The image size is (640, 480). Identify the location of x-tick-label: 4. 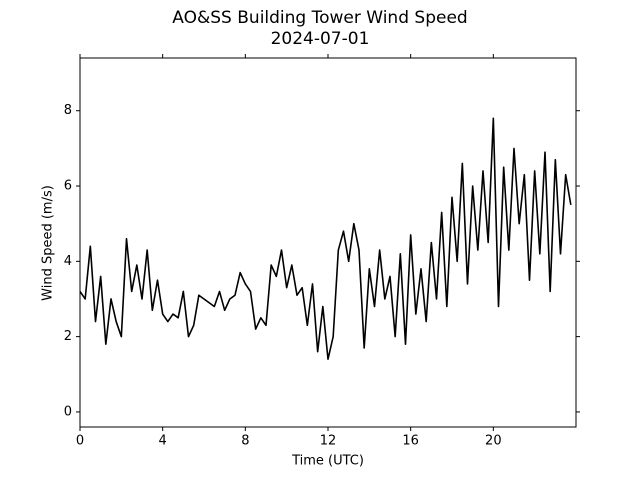
(163, 441).